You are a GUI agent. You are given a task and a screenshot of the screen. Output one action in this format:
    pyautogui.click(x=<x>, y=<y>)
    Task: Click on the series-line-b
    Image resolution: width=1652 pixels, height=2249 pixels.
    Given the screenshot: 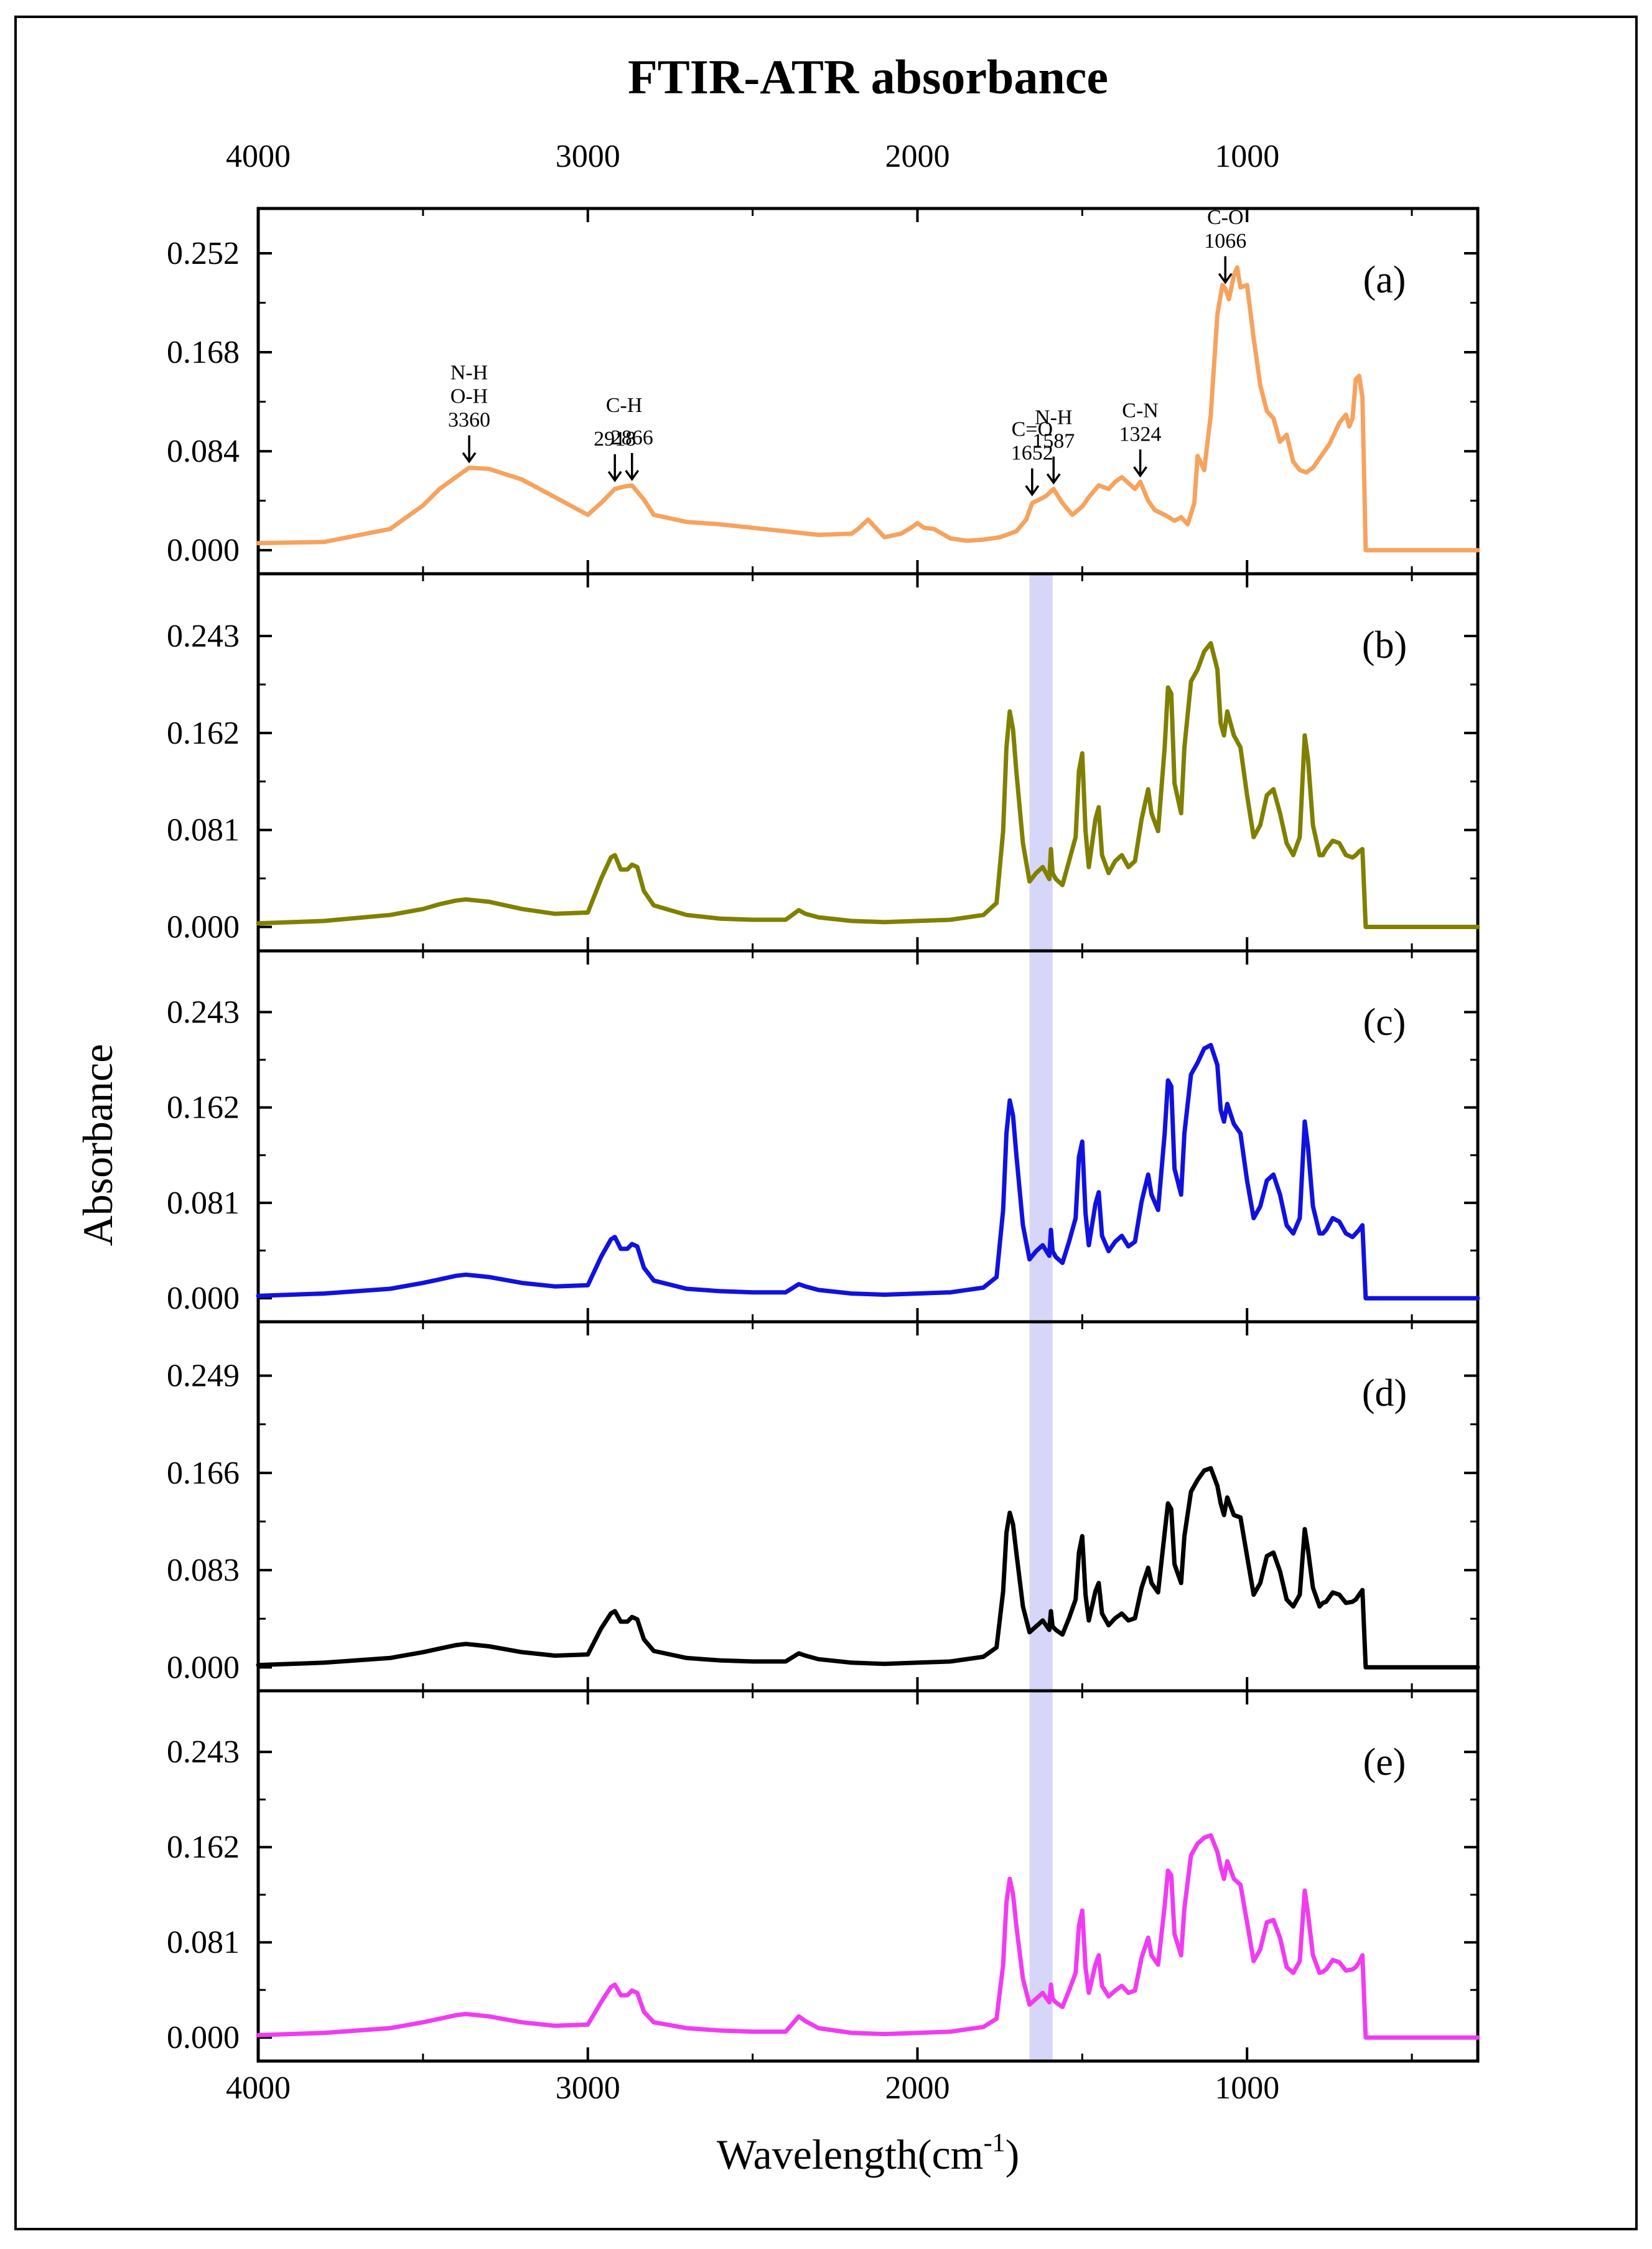 What is the action you would take?
    pyautogui.click(x=868, y=785)
    